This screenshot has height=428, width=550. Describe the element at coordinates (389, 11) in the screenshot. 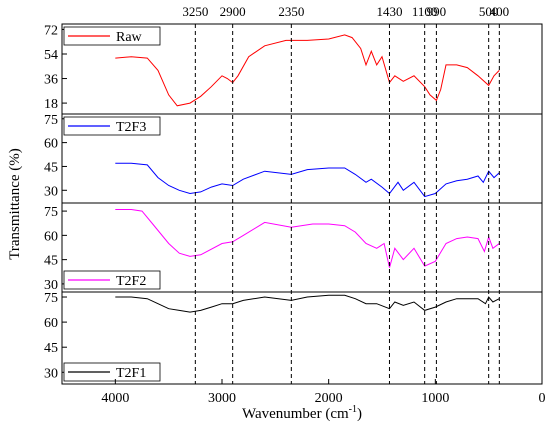

I see `reference-label: 1430` at that location.